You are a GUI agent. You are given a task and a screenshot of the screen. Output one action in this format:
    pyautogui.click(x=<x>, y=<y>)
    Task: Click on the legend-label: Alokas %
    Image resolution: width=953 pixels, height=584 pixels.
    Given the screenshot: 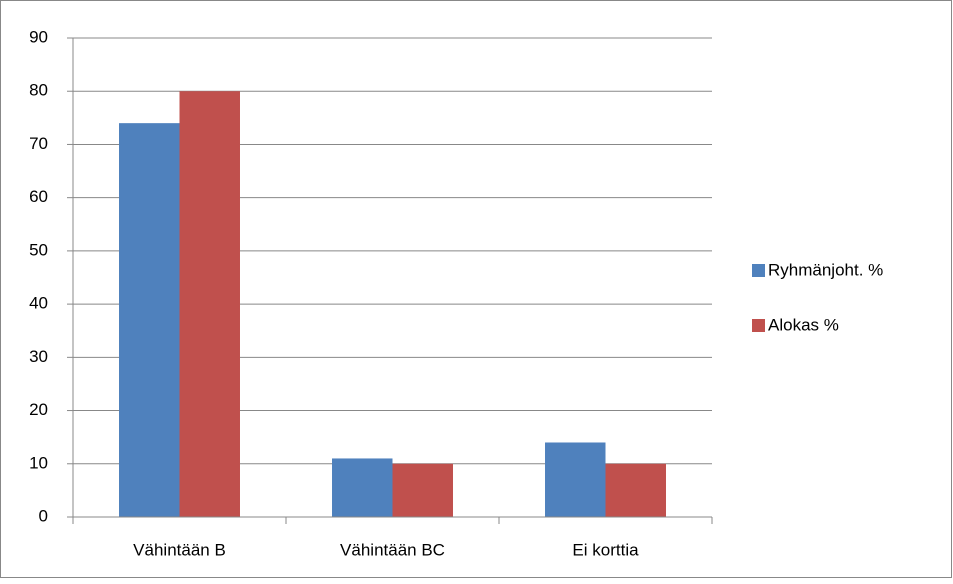 What is the action you would take?
    pyautogui.click(x=803, y=324)
    